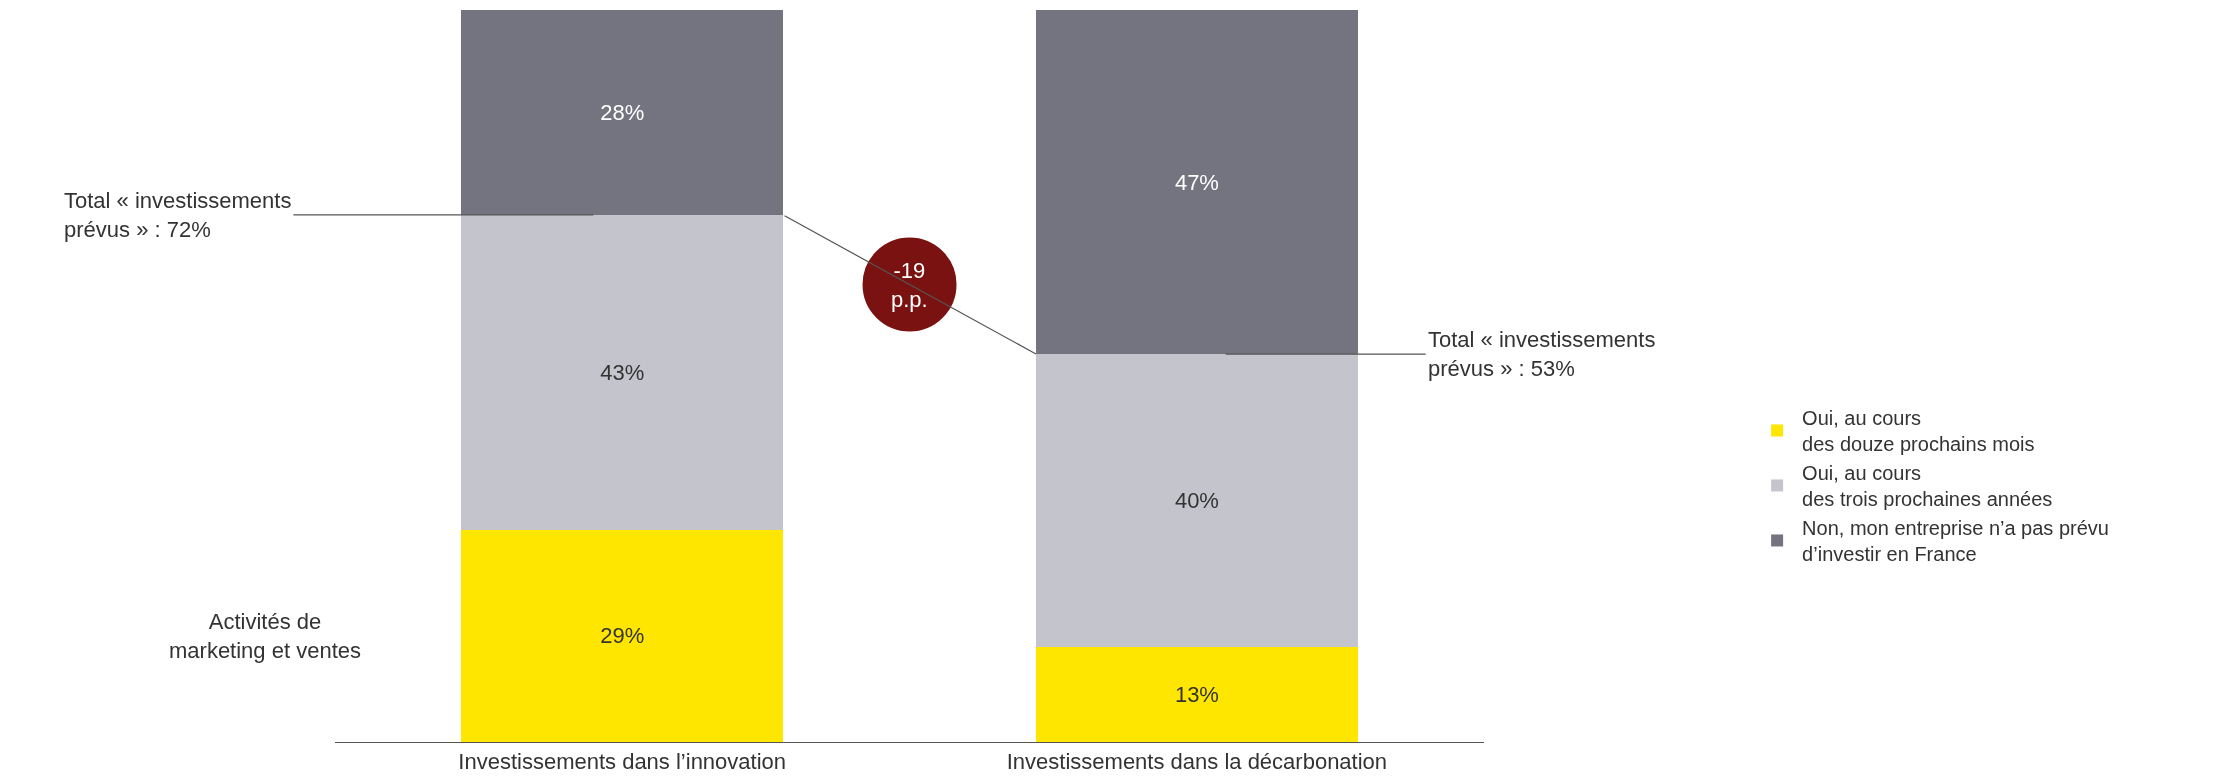 Image resolution: width=2232 pixels, height=782 pixels. I want to click on text: Total « investissements prévus » : 72%, so click(178, 215).